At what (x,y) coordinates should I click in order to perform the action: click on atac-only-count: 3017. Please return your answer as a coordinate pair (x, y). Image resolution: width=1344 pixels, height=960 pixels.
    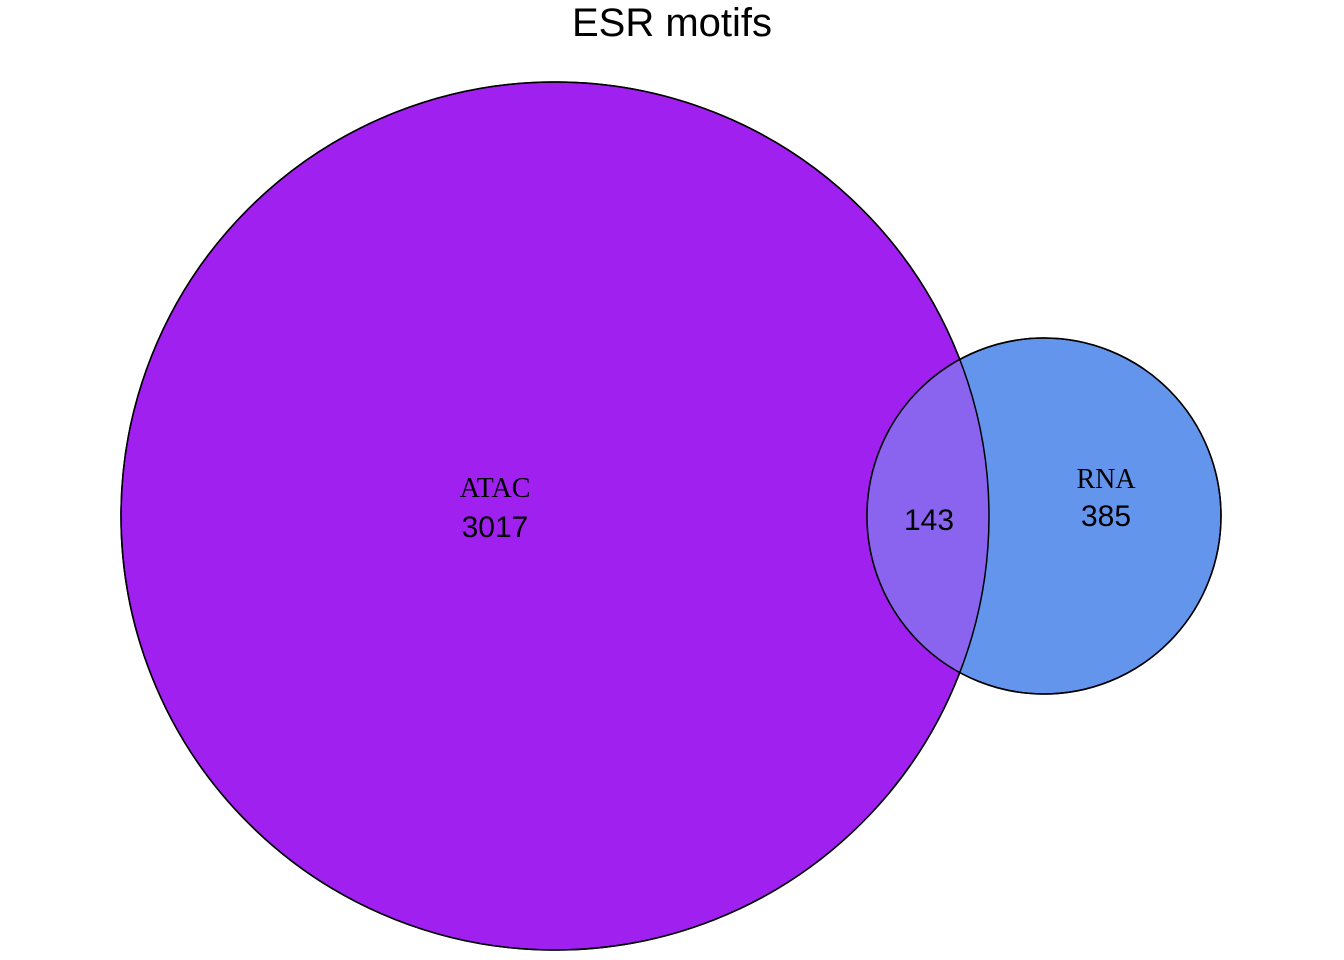
    Looking at the image, I should click on (495, 527).